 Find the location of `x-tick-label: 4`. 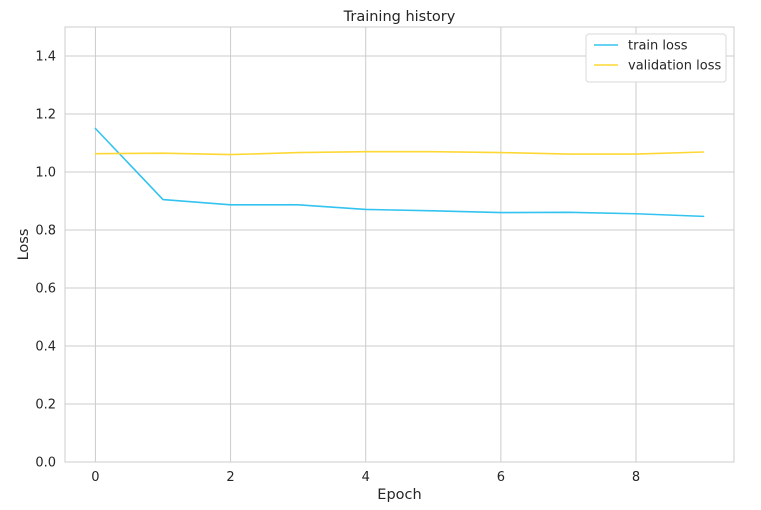

x-tick-label: 4 is located at coordinates (366, 477).